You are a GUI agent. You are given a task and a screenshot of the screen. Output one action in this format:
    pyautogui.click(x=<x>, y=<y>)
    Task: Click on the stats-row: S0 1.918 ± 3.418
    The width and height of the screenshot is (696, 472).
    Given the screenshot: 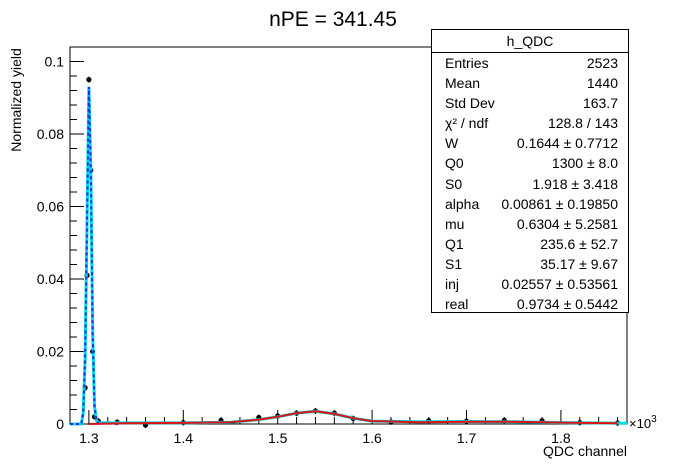 What is the action you would take?
    pyautogui.click(x=530, y=184)
    